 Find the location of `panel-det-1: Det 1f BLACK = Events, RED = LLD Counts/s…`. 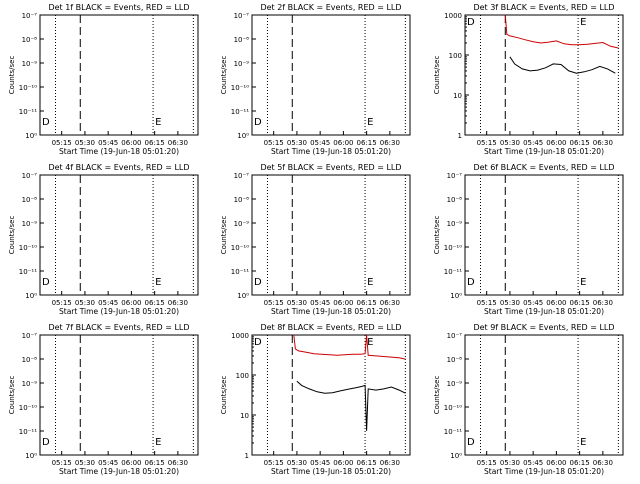

panel-det-1: Det 1f BLACK = Events, RED = LLD Counts/s… is located at coordinates (103, 79).